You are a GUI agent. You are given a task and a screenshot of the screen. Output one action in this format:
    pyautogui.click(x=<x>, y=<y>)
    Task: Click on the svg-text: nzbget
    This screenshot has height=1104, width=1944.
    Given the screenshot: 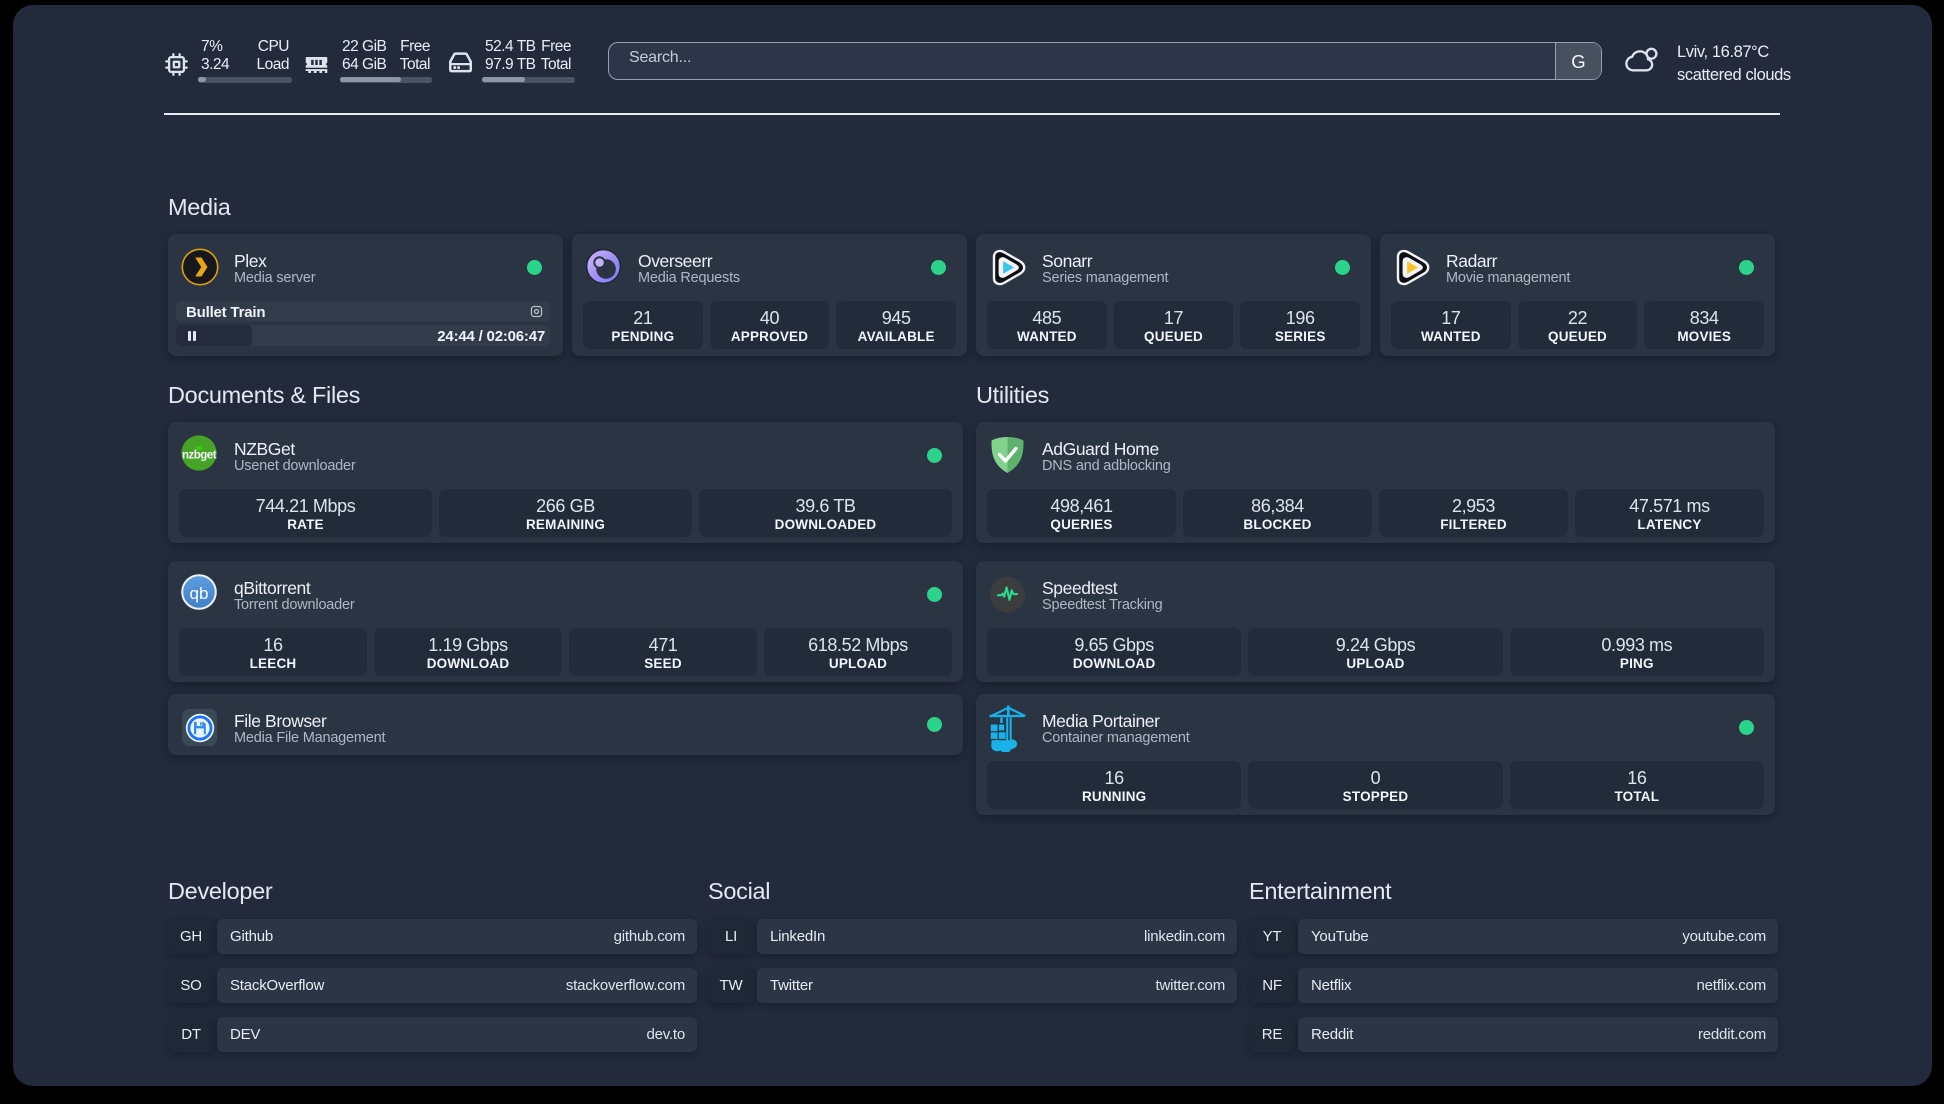 What is the action you would take?
    pyautogui.click(x=199, y=456)
    